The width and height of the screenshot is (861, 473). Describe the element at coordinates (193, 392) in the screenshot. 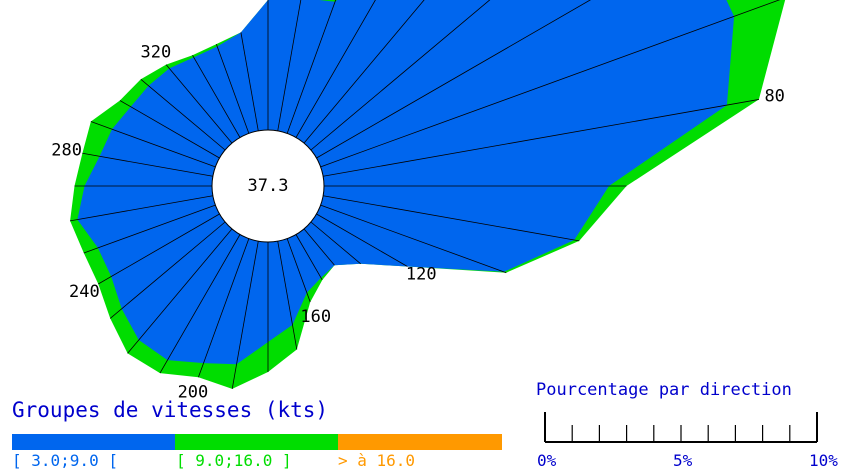

I see `direction-label-200: 200` at that location.